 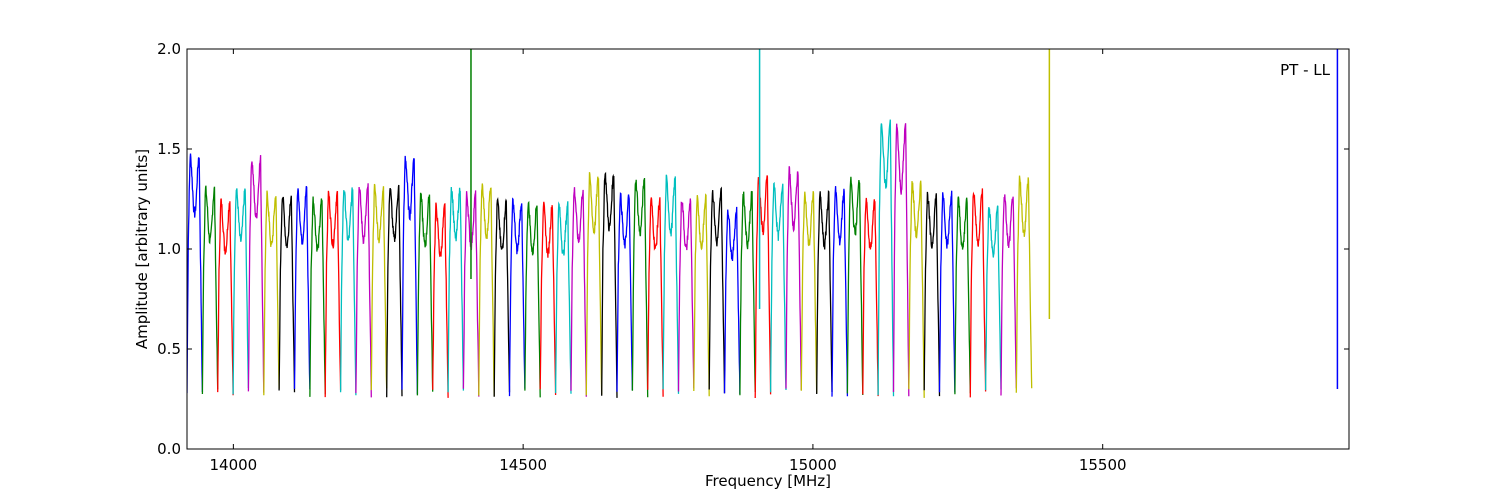 What do you see at coordinates (1305, 70) in the screenshot?
I see `plot-annotation: PT - LL` at bounding box center [1305, 70].